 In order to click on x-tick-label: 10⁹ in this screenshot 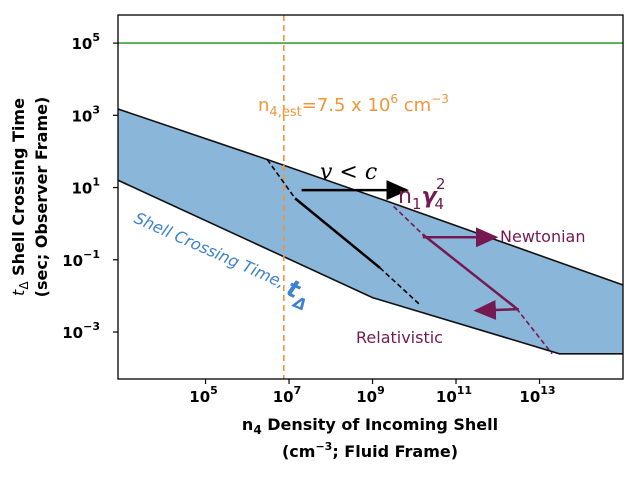, I will do `click(370, 395)`.